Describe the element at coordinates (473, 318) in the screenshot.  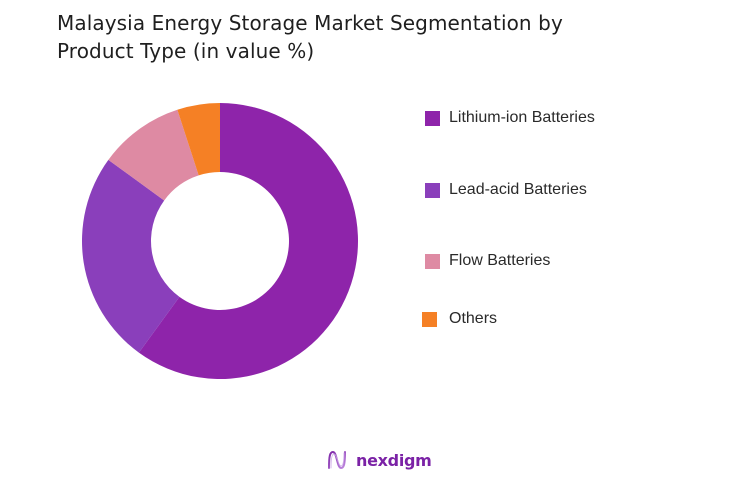
I see `legend-label-others: Others` at that location.